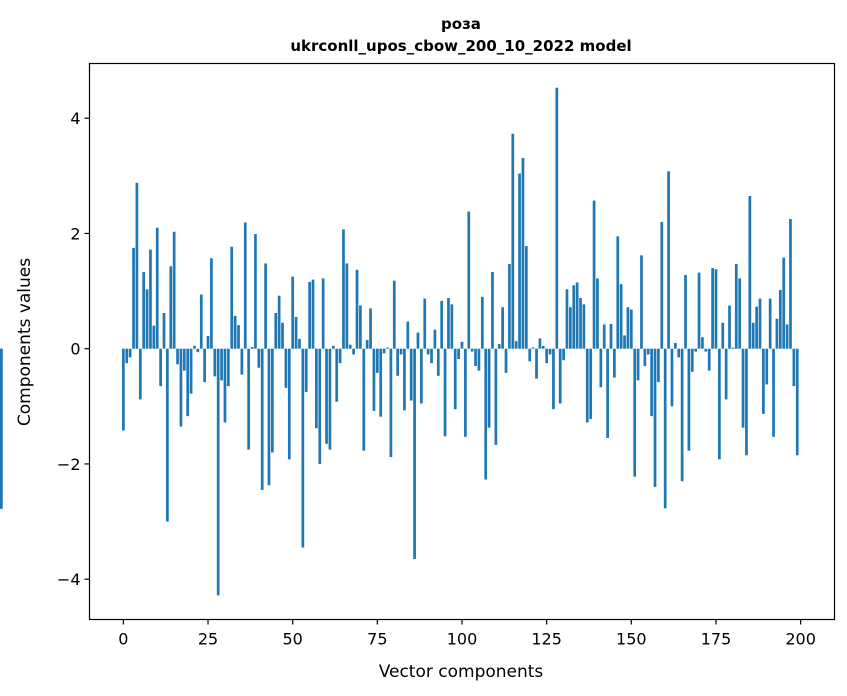  I want to click on bar-undefined, so click(1, 354).